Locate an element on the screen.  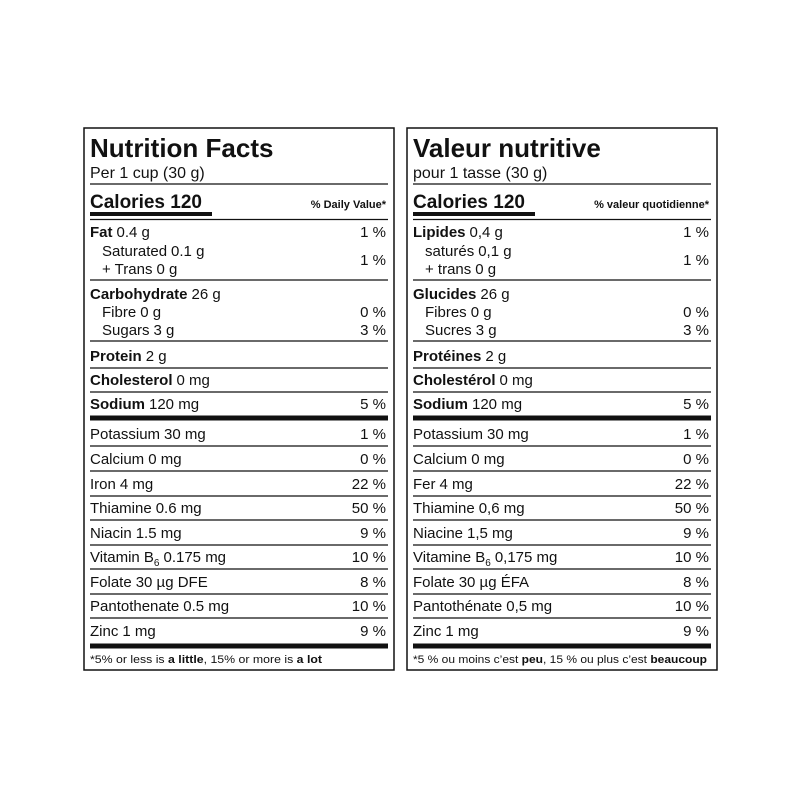
nutrient-name: + Trans is located at coordinates (127, 269).